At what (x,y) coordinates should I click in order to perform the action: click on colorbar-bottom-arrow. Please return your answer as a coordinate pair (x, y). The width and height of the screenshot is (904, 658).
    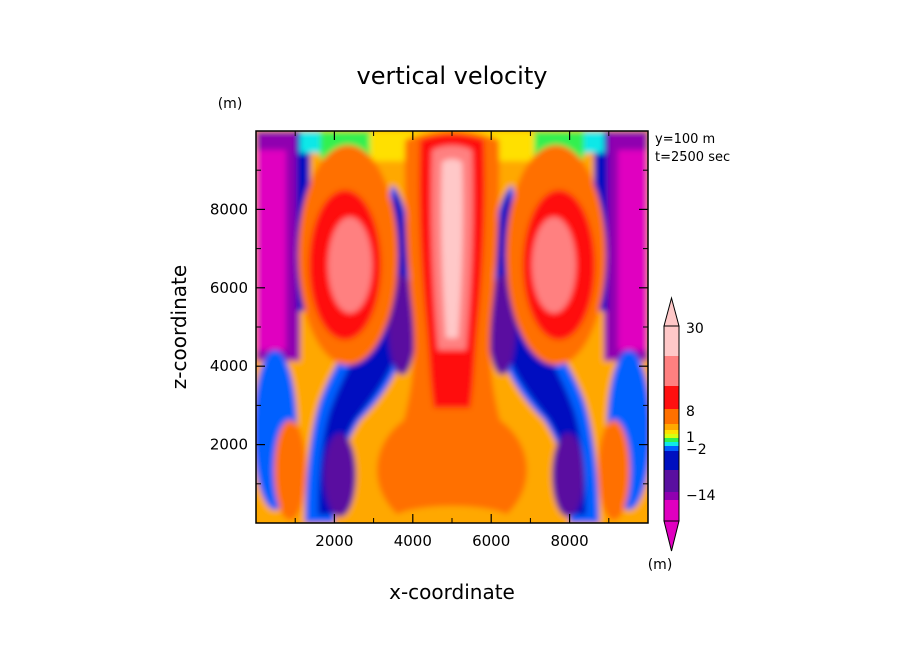
    Looking at the image, I should click on (671, 536).